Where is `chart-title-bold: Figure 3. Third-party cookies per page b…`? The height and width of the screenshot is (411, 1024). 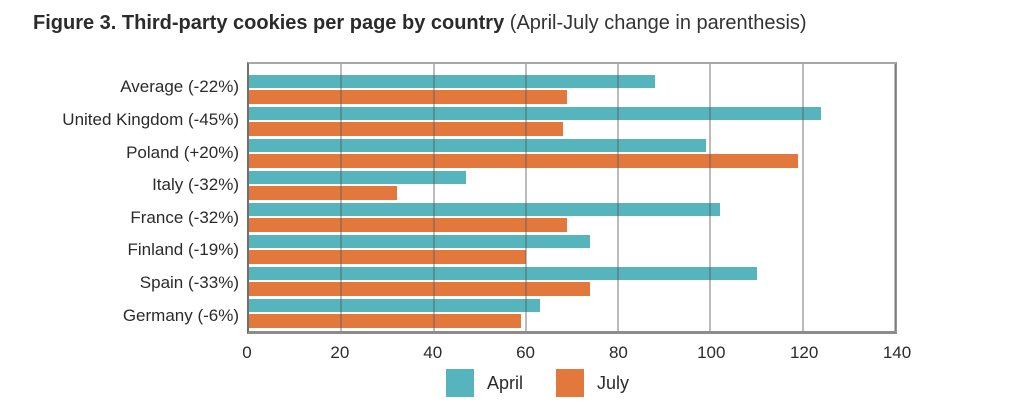
chart-title-bold: Figure 3. Third-party cookies per page b… is located at coordinates (269, 23).